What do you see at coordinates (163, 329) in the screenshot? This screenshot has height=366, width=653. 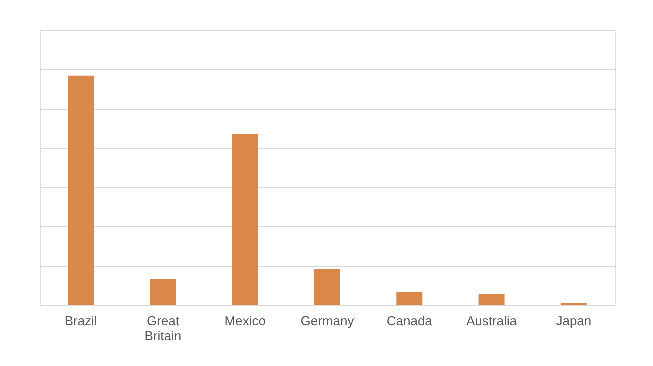 I see `x-tick-label: Great Britain` at bounding box center [163, 329].